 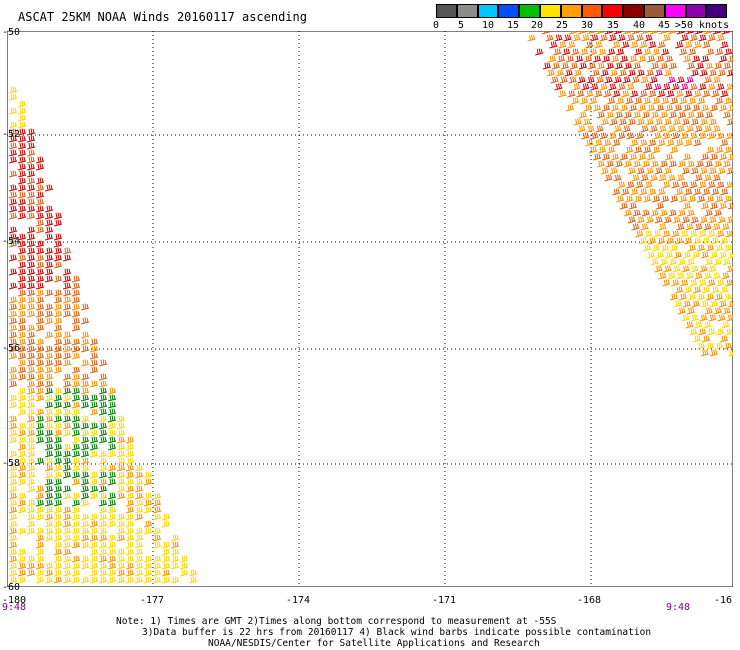 What do you see at coordinates (639, 25) in the screenshot?
I see `legend-label: 40` at bounding box center [639, 25].